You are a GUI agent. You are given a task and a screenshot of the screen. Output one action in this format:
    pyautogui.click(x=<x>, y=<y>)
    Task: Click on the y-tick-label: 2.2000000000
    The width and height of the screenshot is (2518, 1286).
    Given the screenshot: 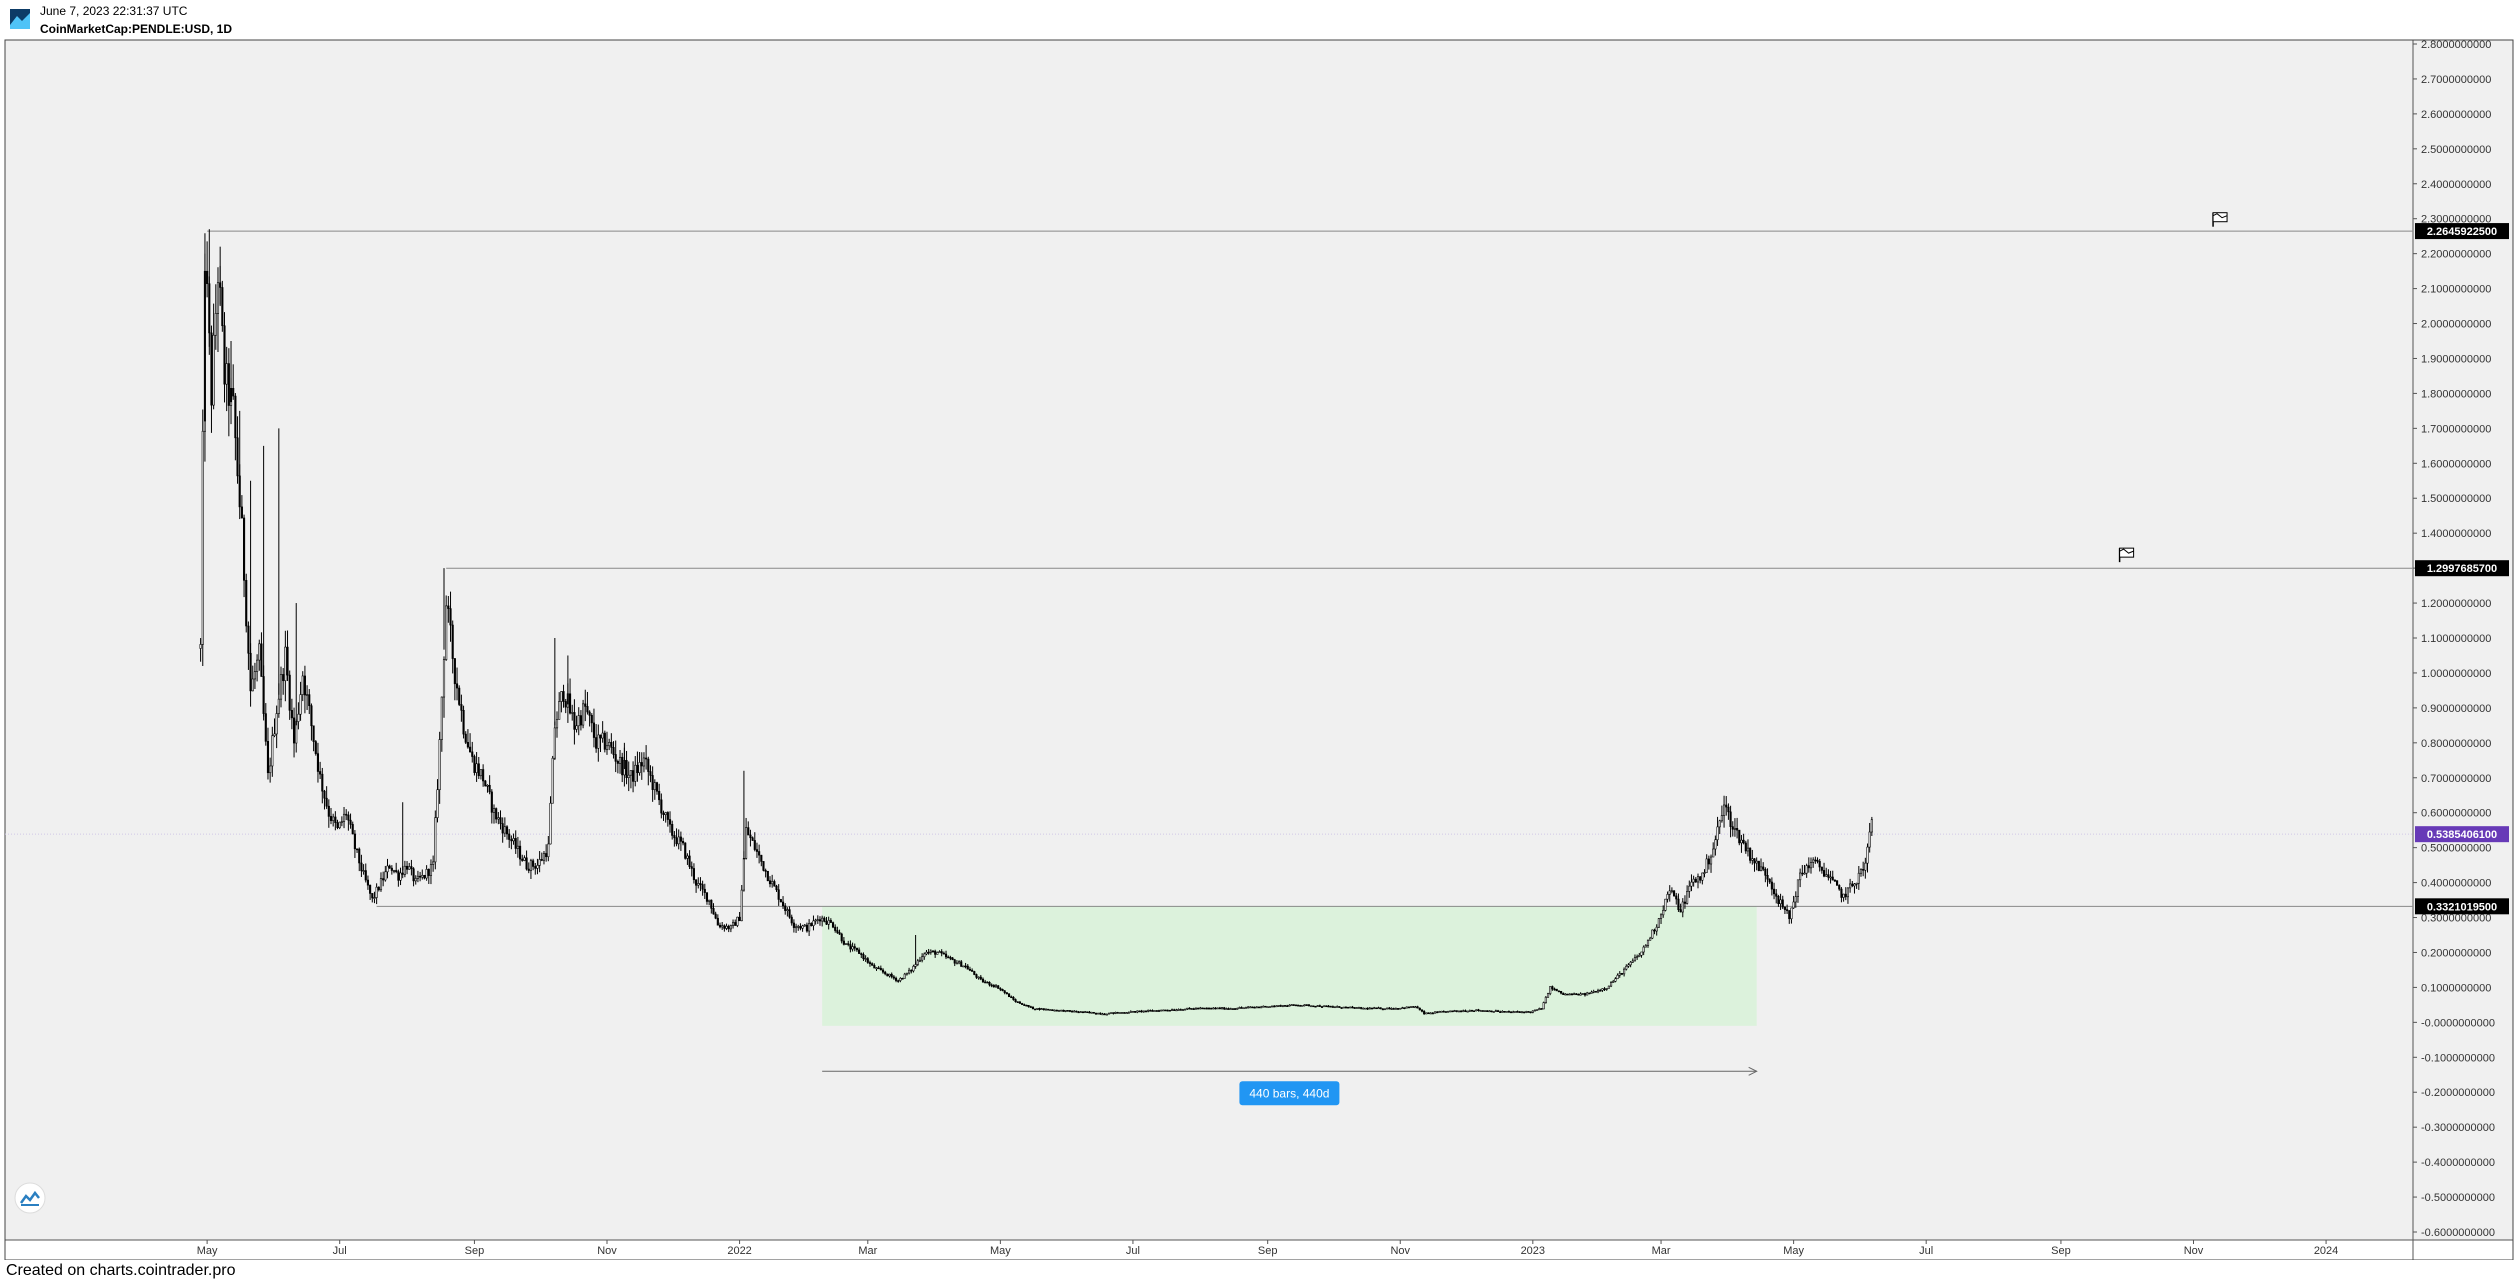 What is the action you would take?
    pyautogui.click(x=2456, y=255)
    